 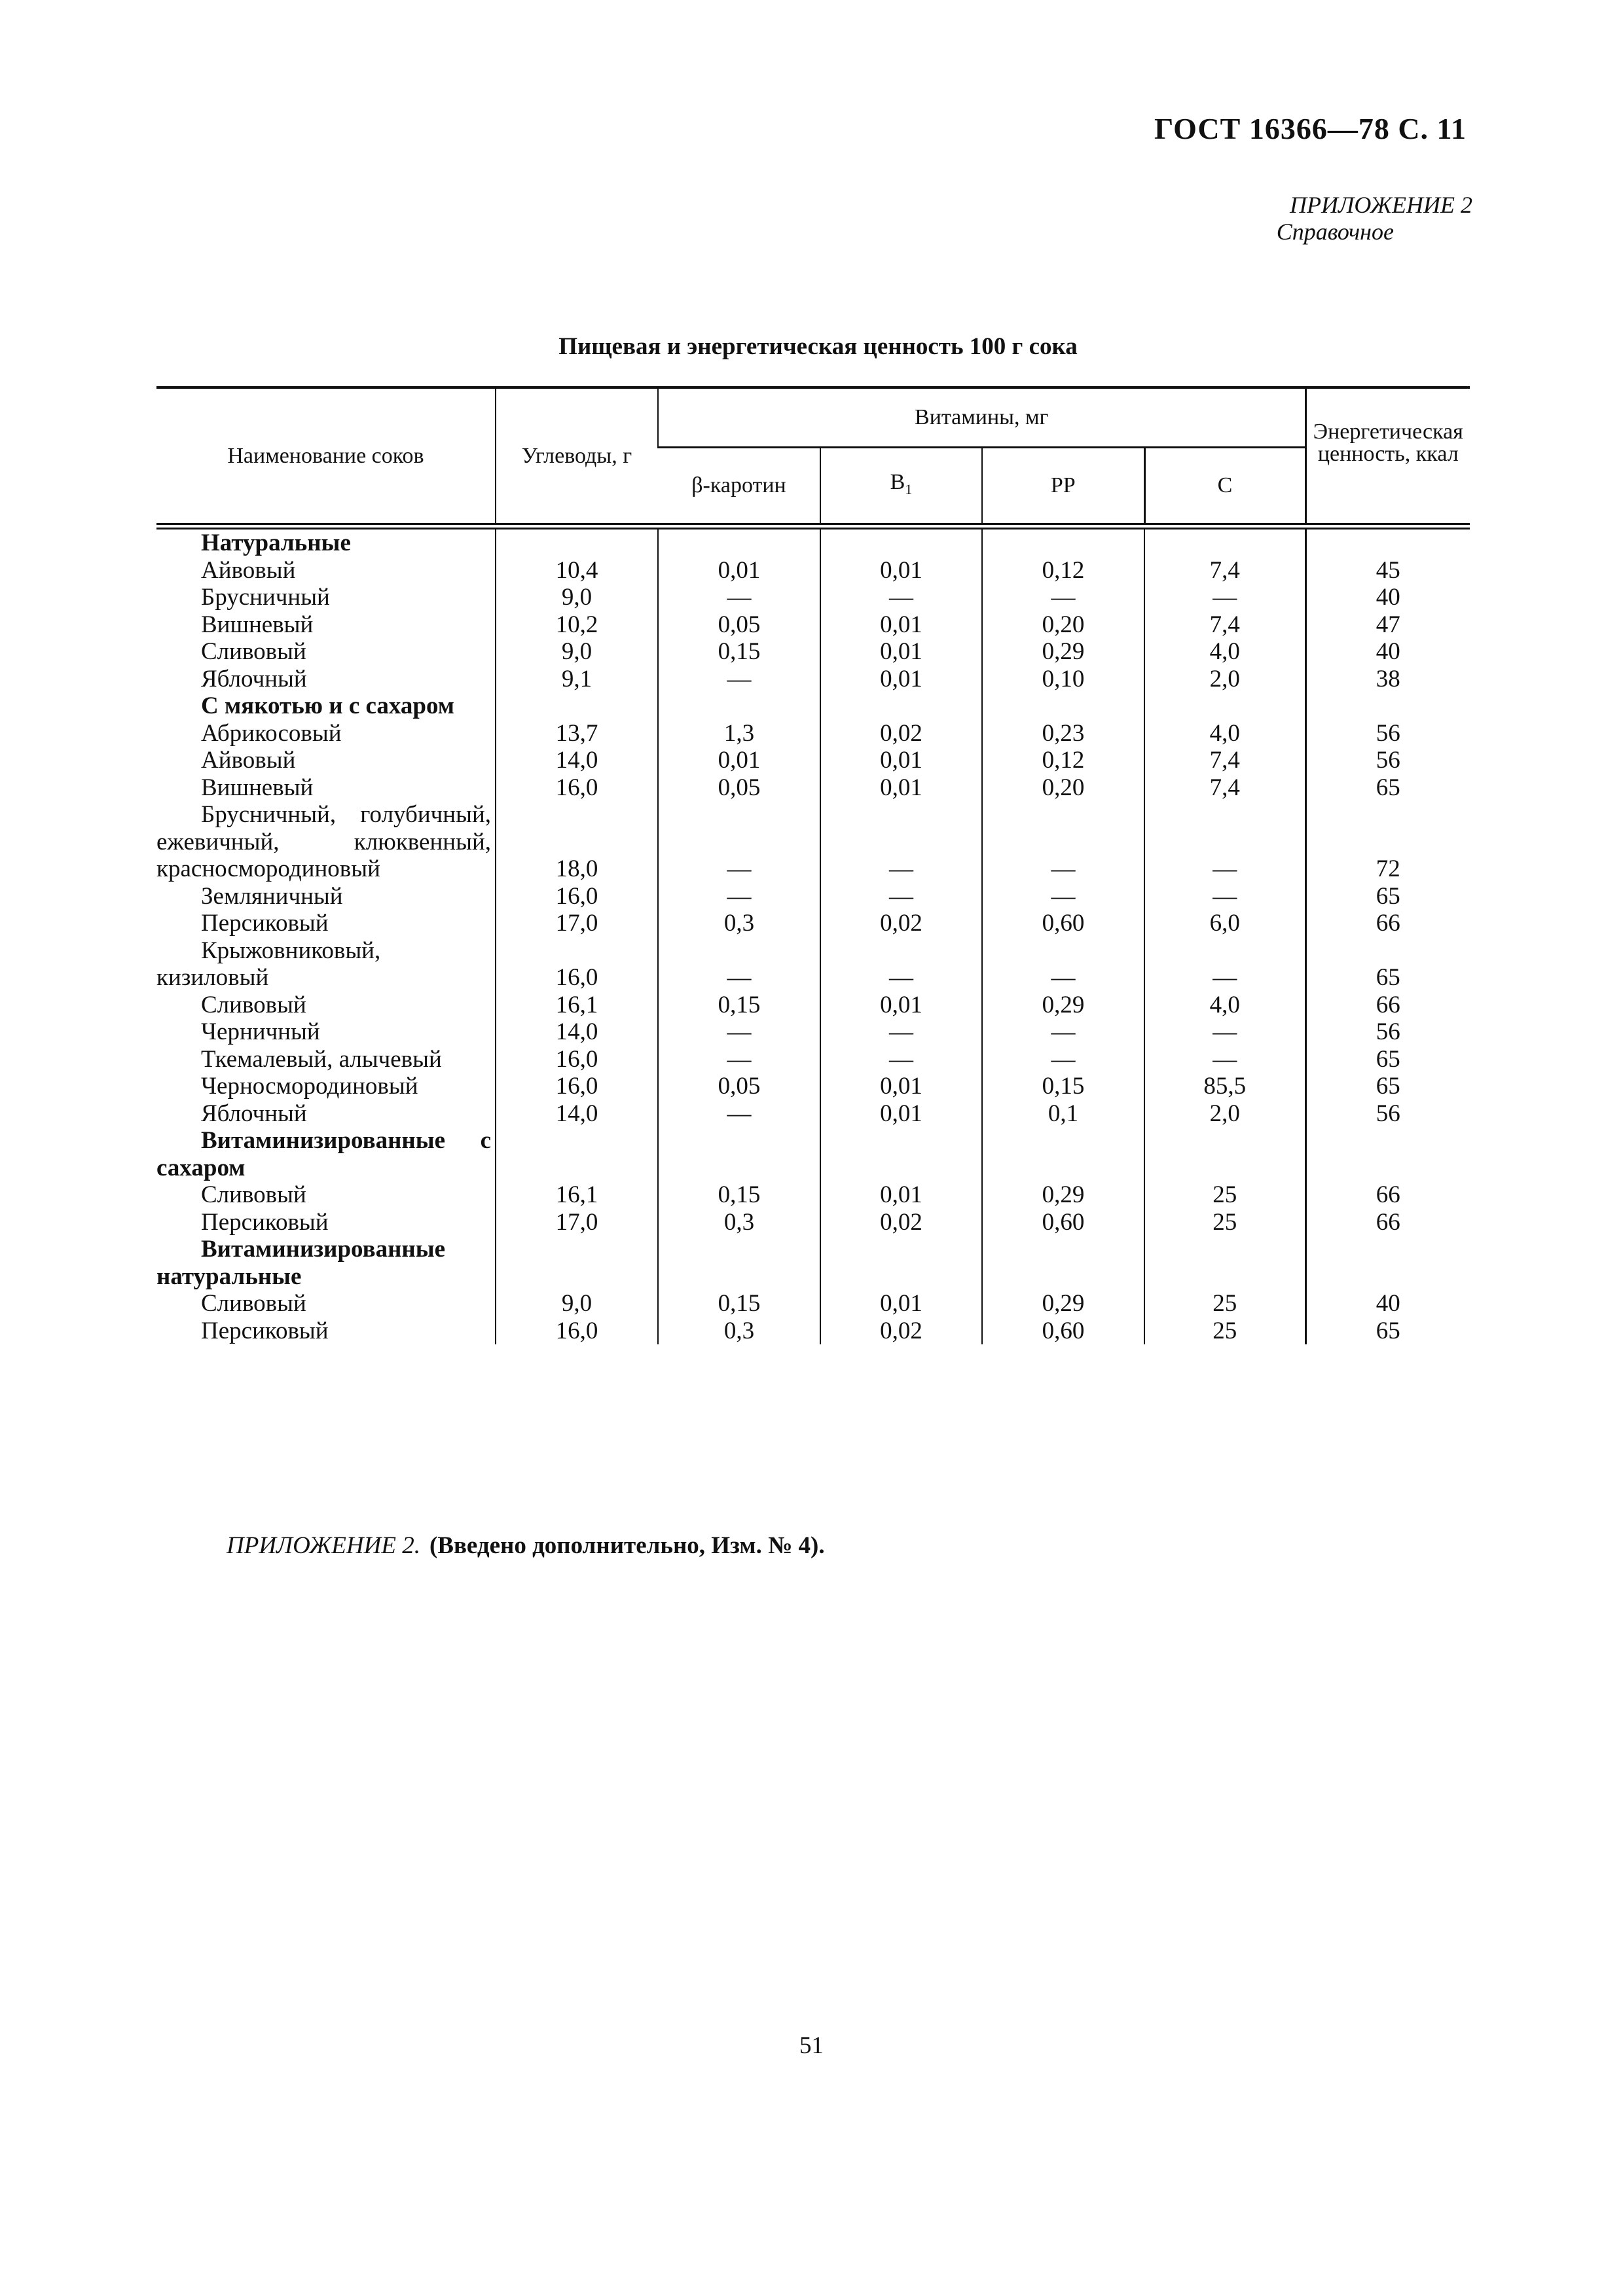 I want to click on cell-pp: 0,20, so click(x=1062, y=624).